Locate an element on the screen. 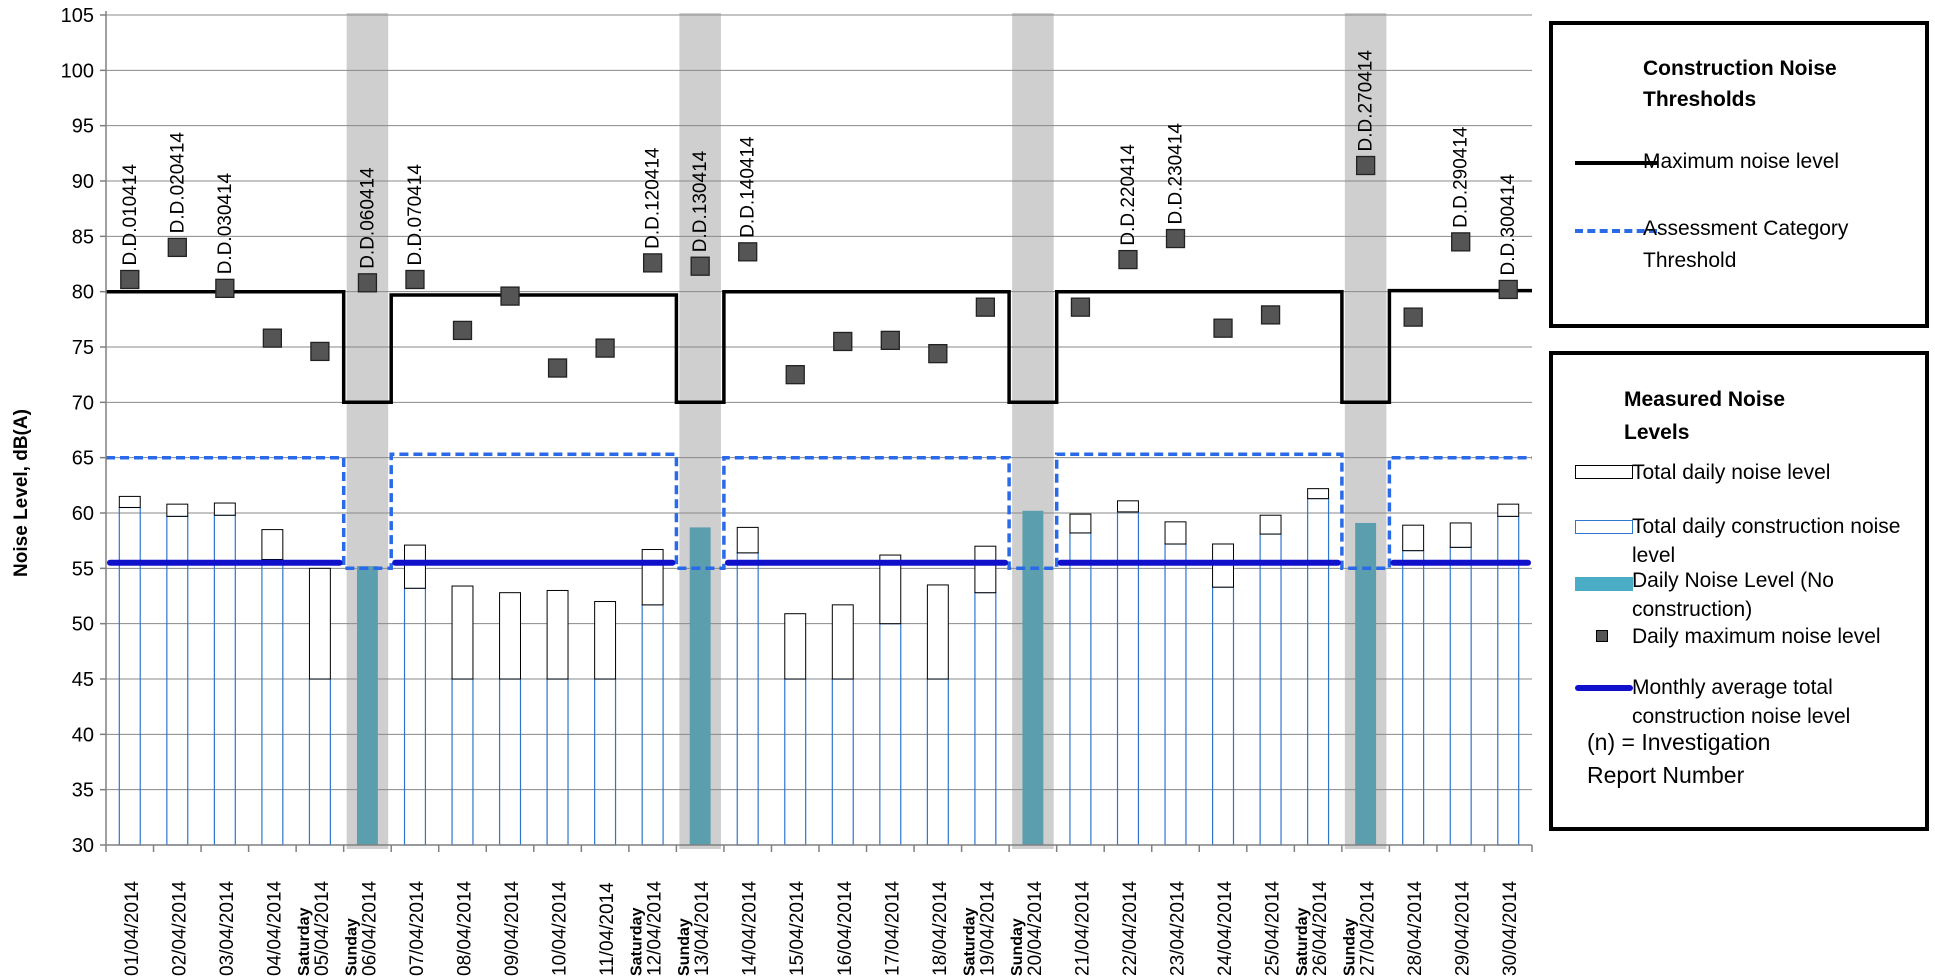 This screenshot has width=1935, height=979. annotation-label: D.D.220414 is located at coordinates (1128, 195).